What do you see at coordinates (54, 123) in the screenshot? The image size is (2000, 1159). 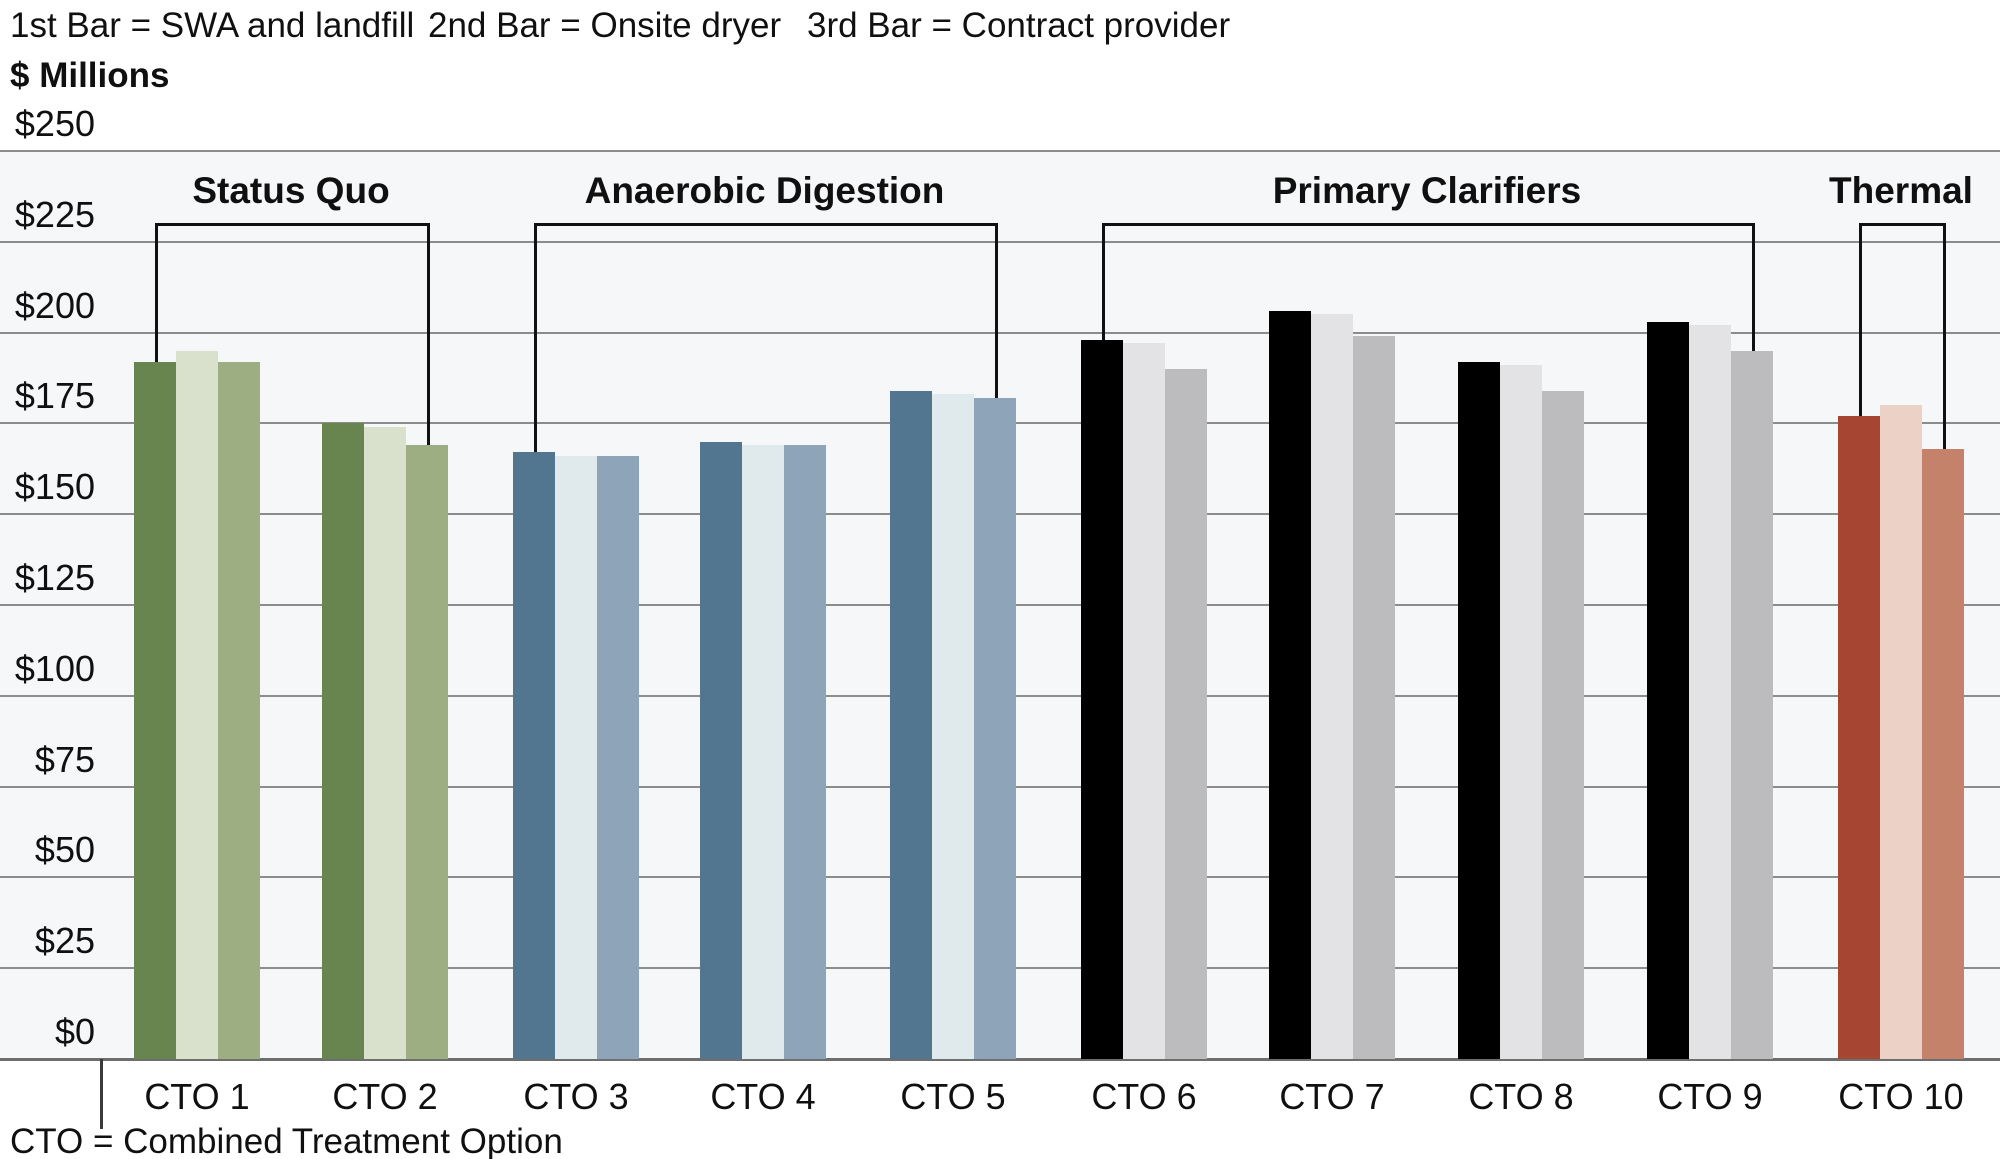 I see `y-tick-label: $250` at bounding box center [54, 123].